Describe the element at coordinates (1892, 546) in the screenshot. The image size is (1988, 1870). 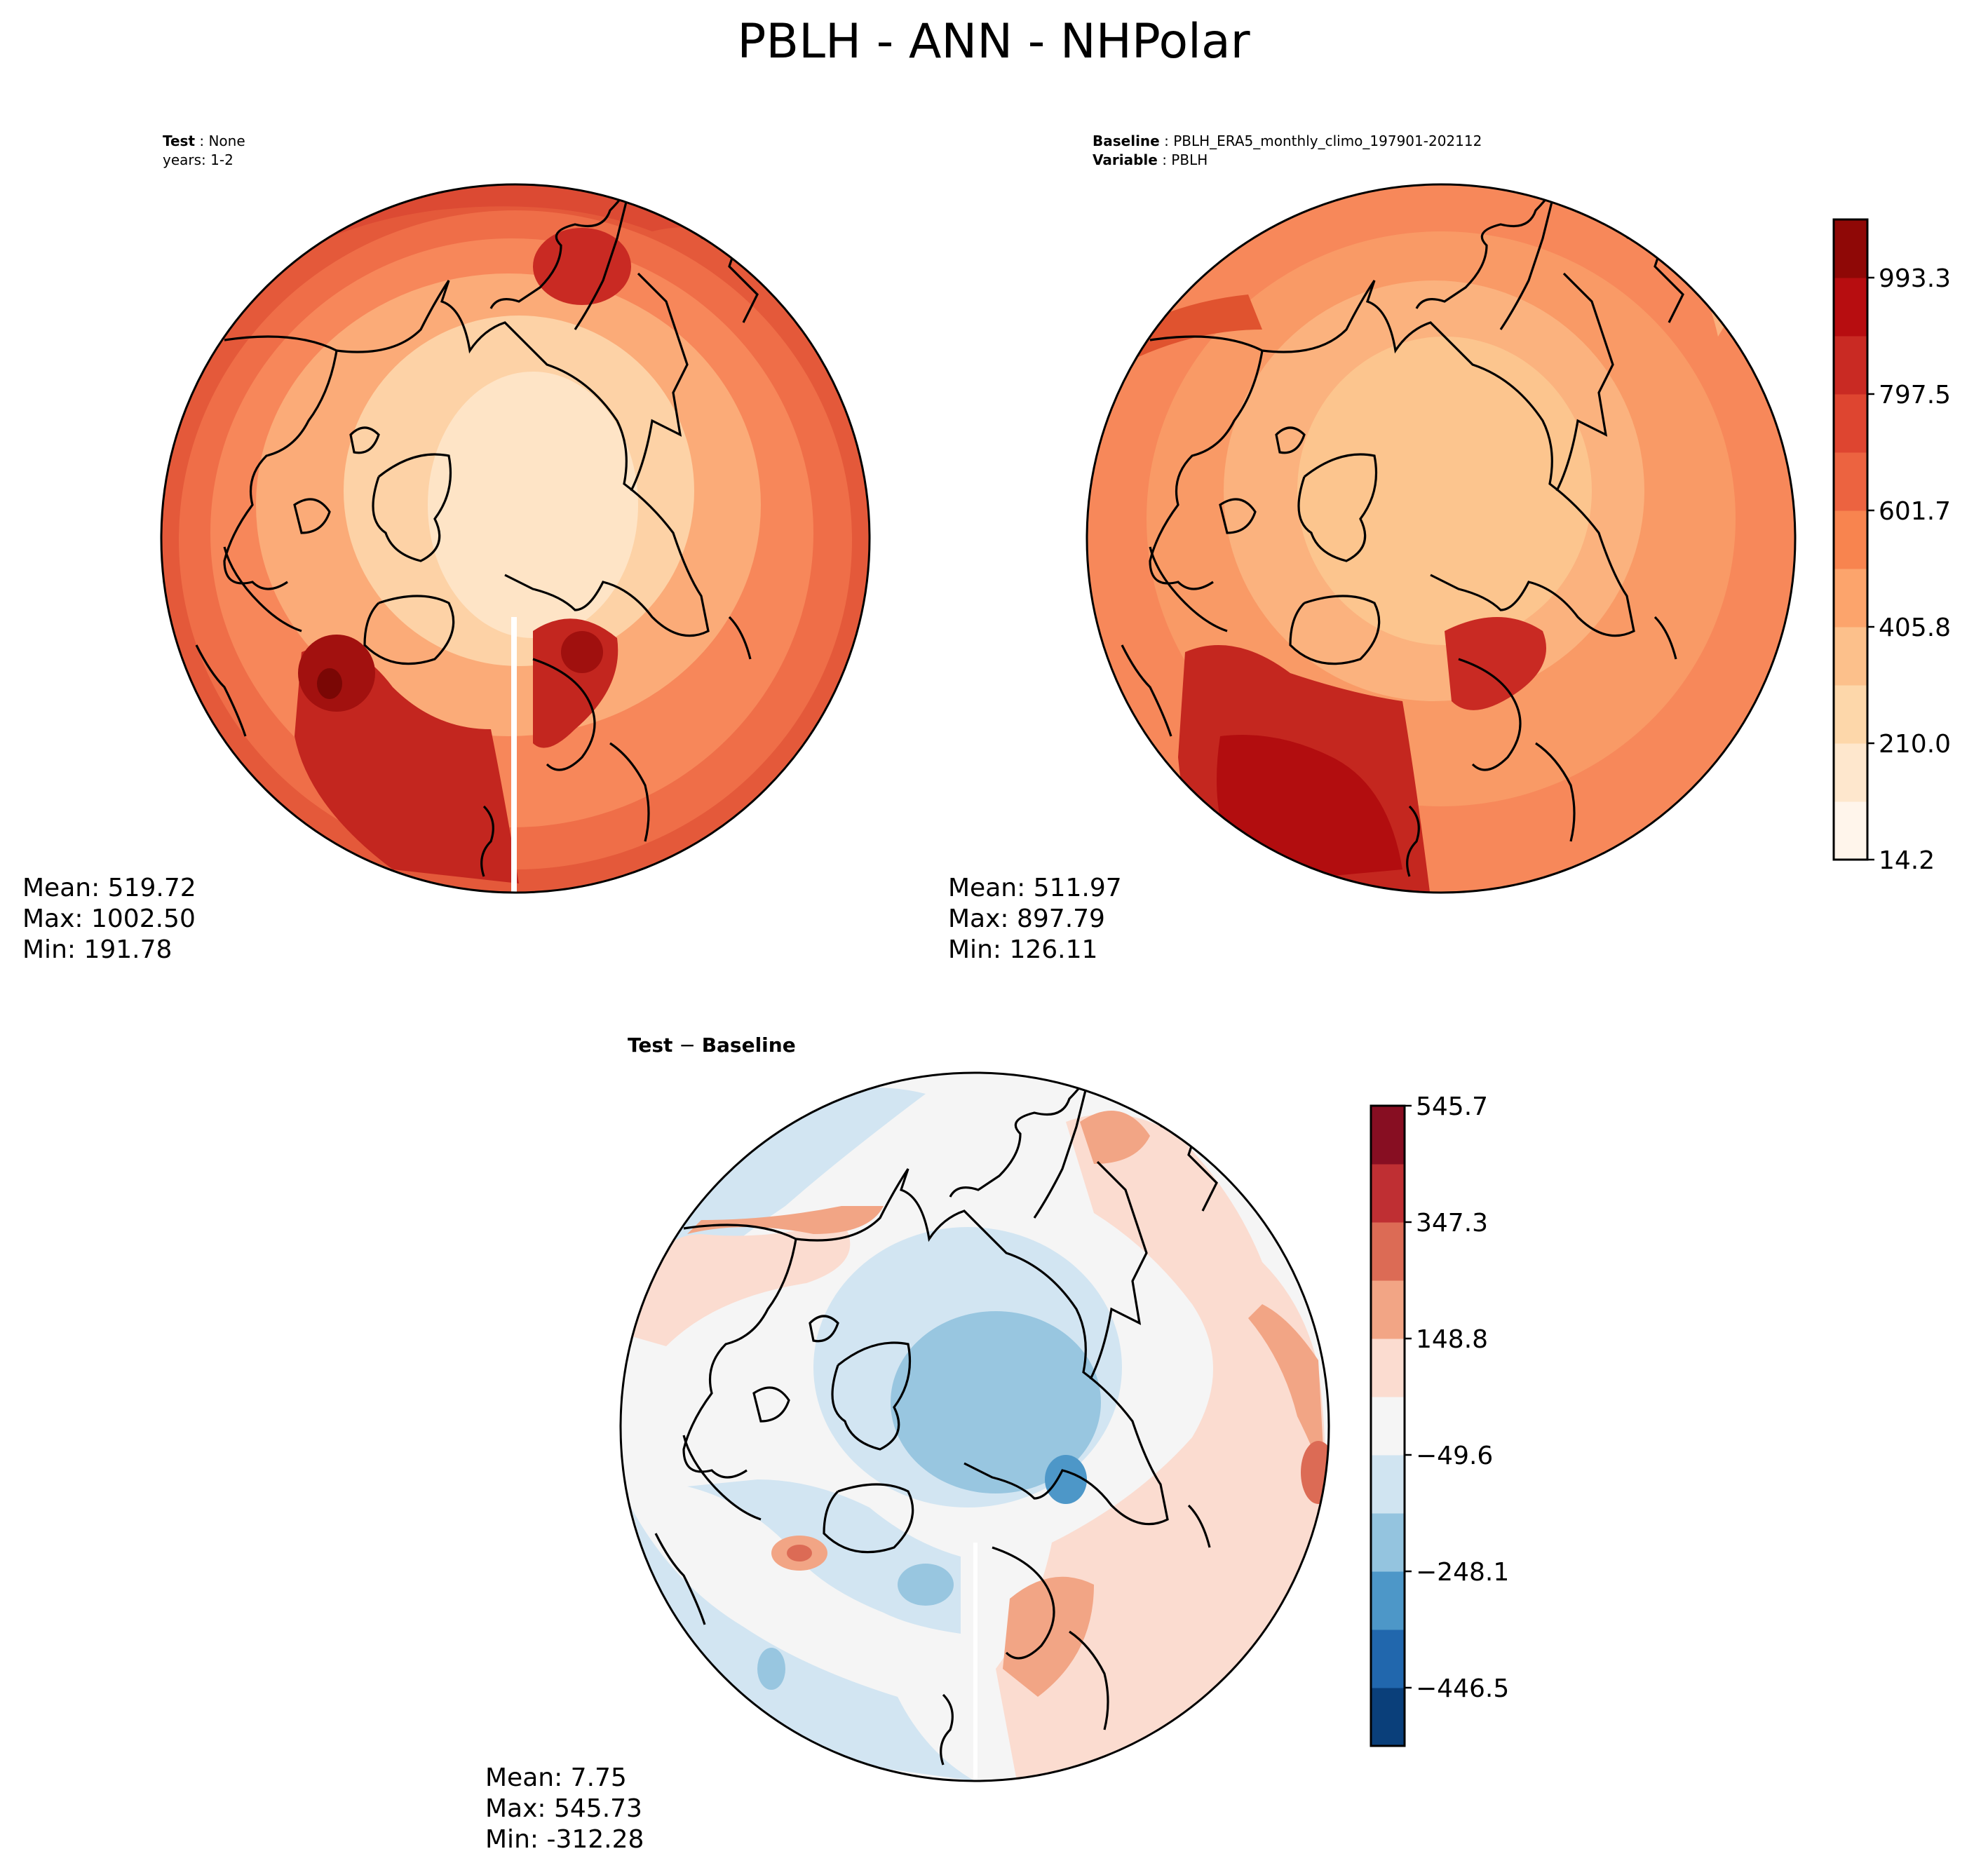
I see `main-colorbar: 14.2 210.0 405.8 601.7 797.5 993.3` at that location.